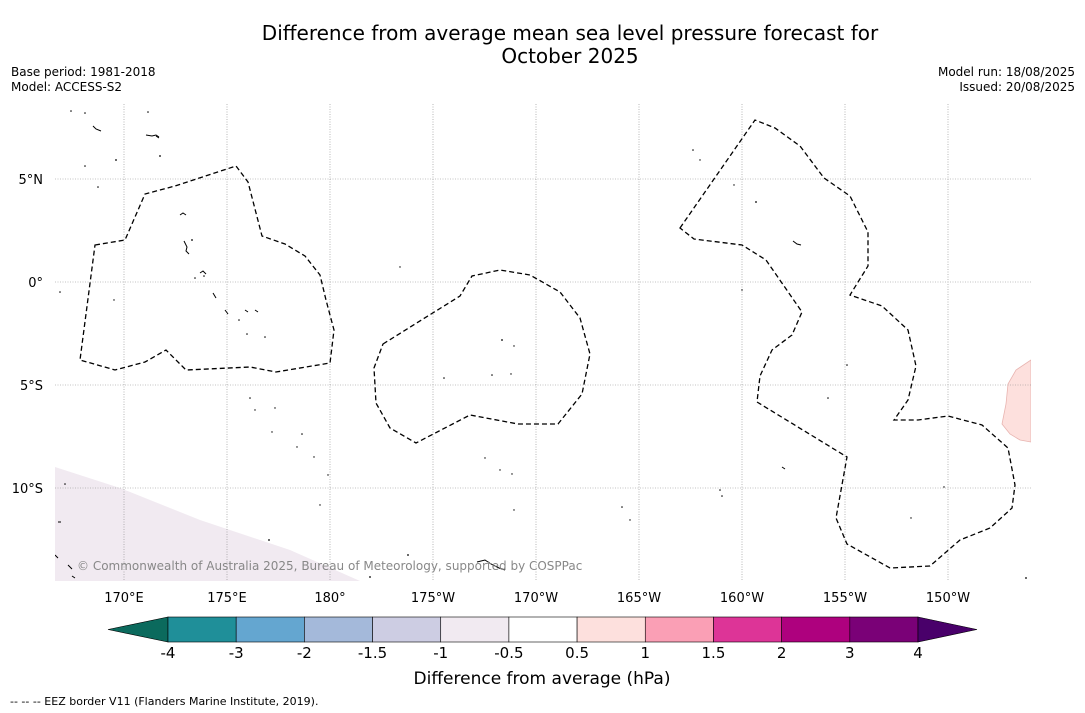  I want to click on colorbar-tick-label: 2, so click(782, 653).